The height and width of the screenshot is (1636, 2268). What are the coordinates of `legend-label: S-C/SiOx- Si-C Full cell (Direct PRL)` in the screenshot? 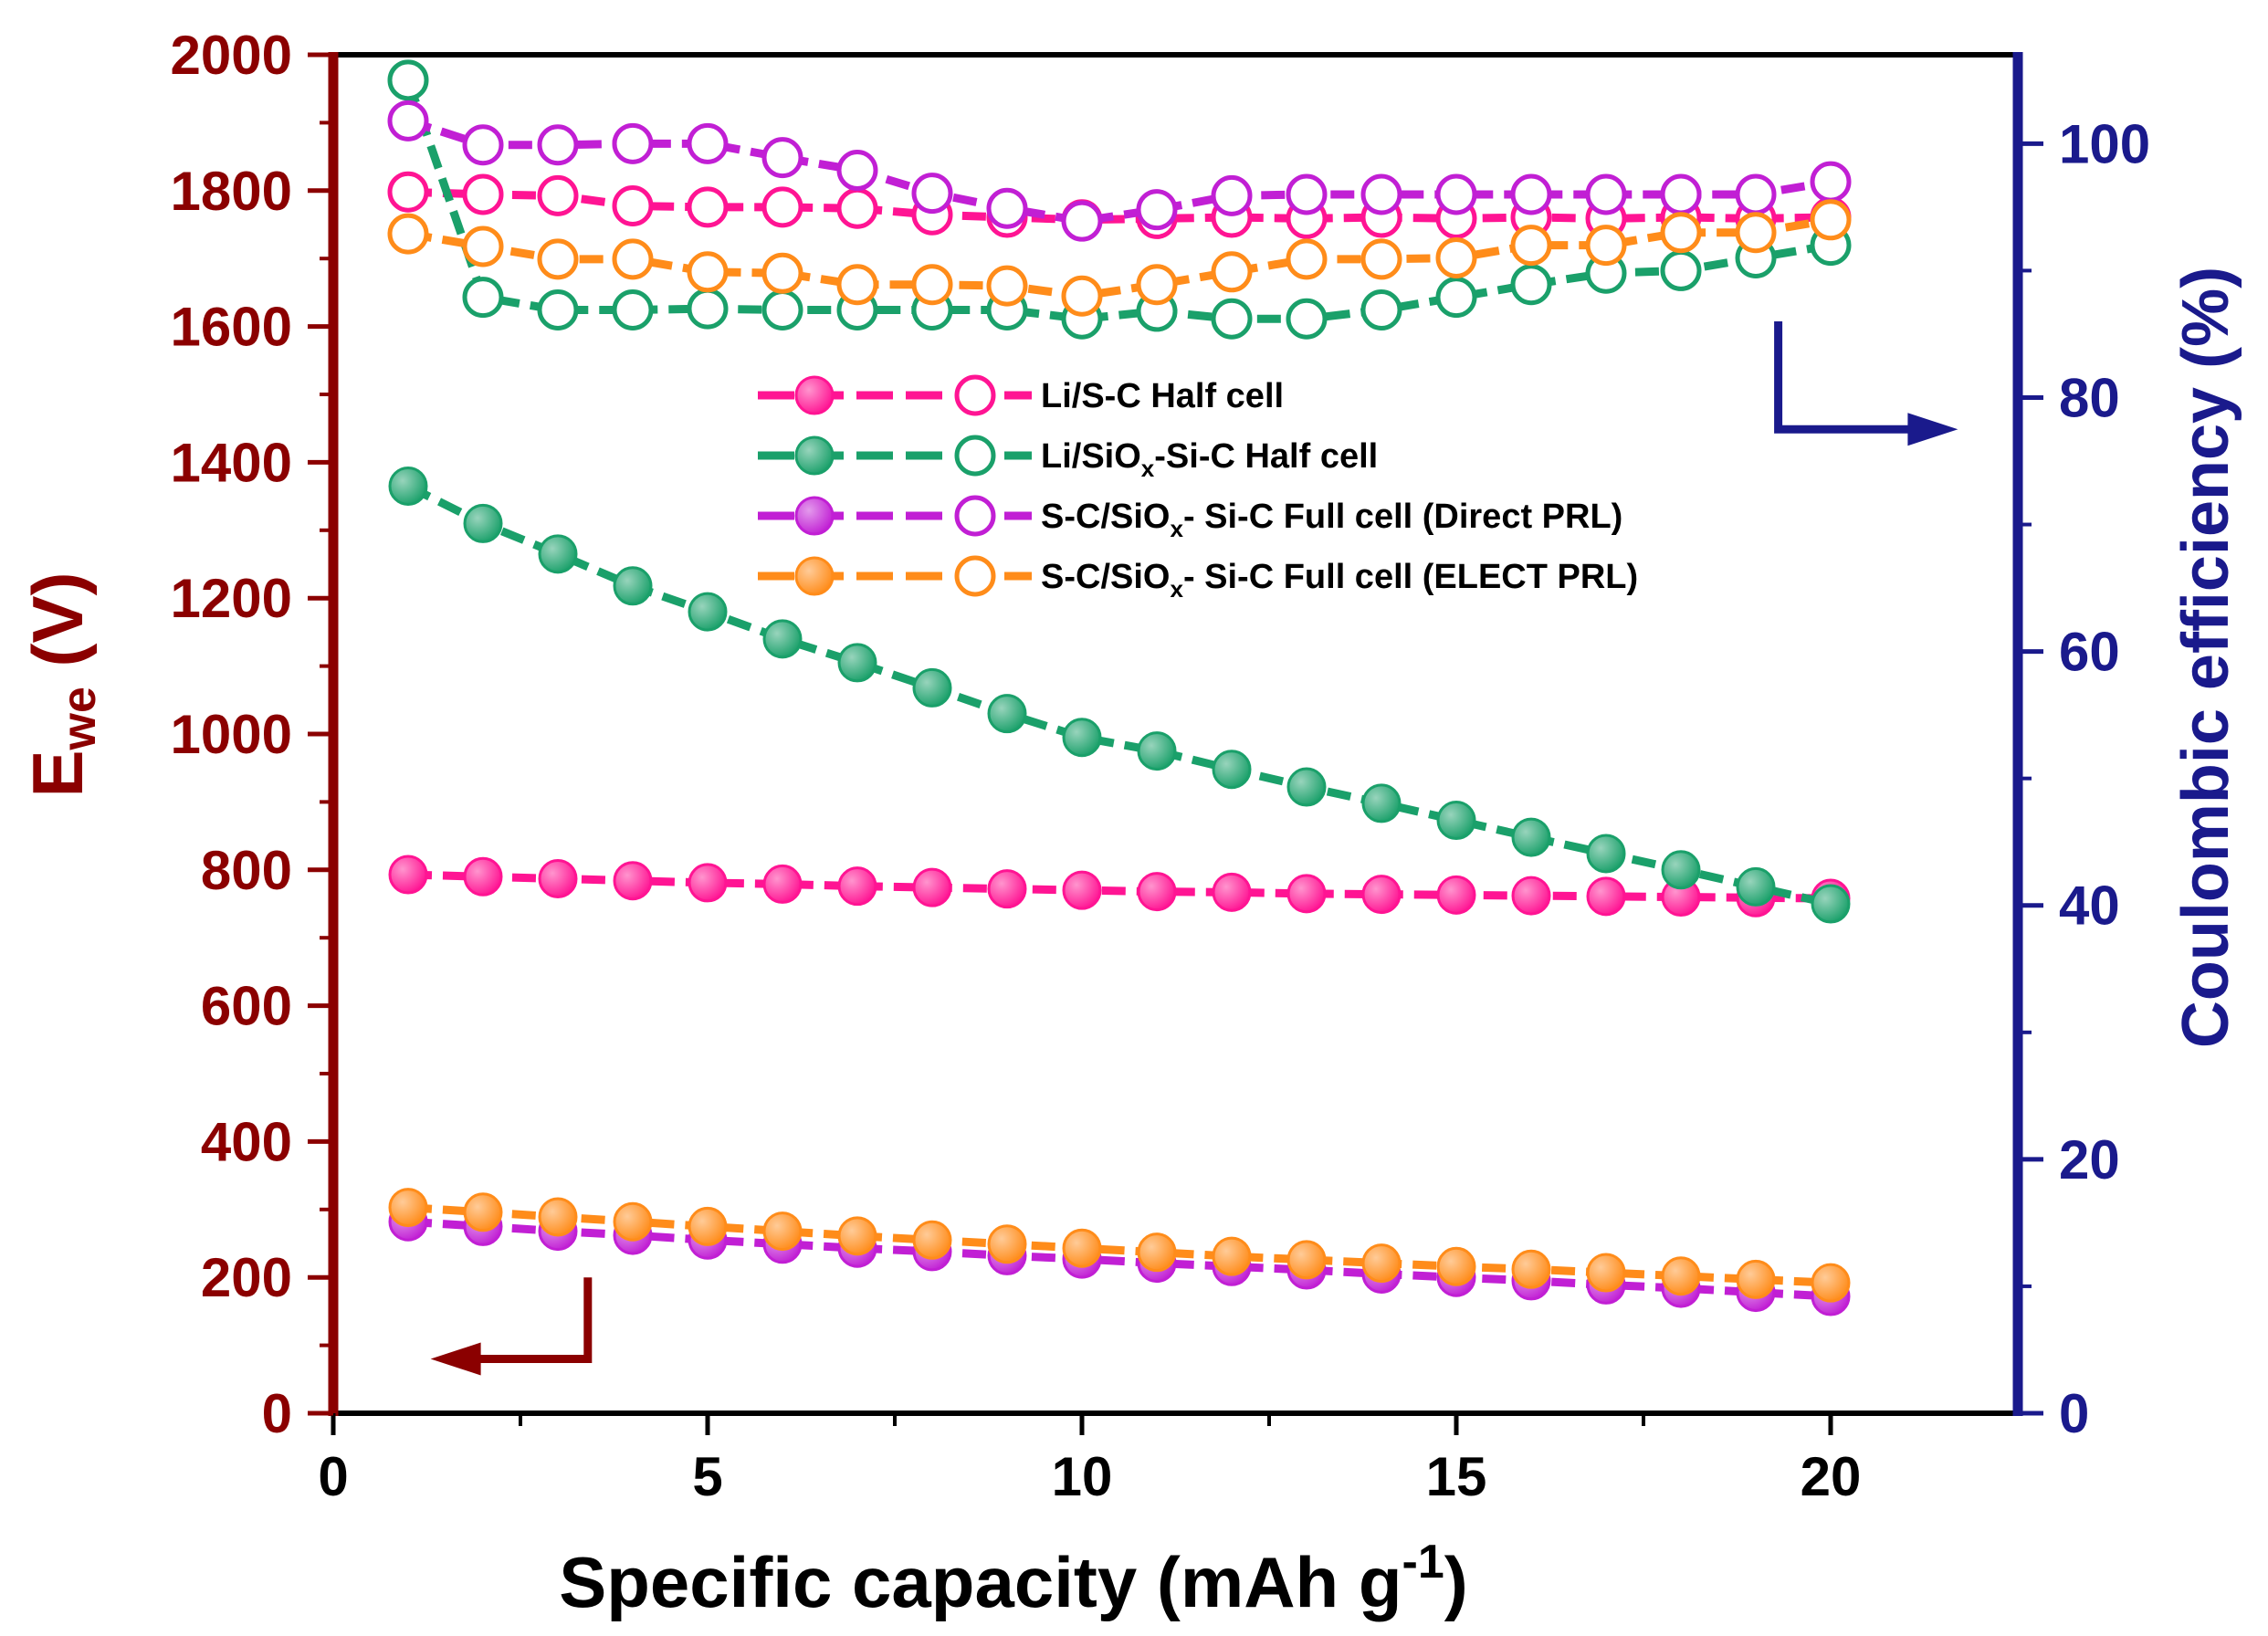 It's located at (1331, 520).